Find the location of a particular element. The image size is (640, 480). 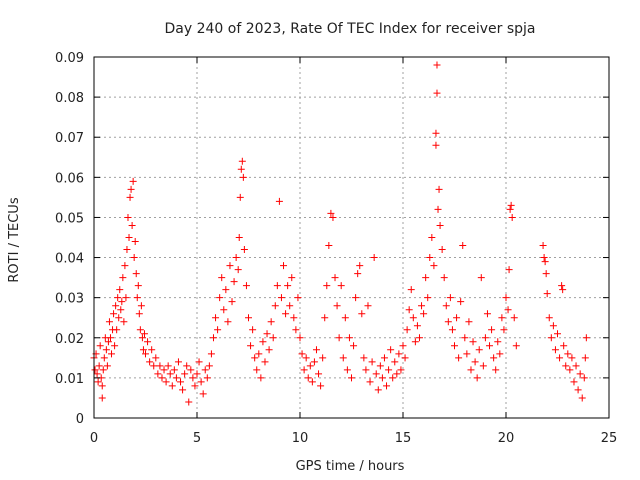

x-tick-label: 0 is located at coordinates (94, 438).